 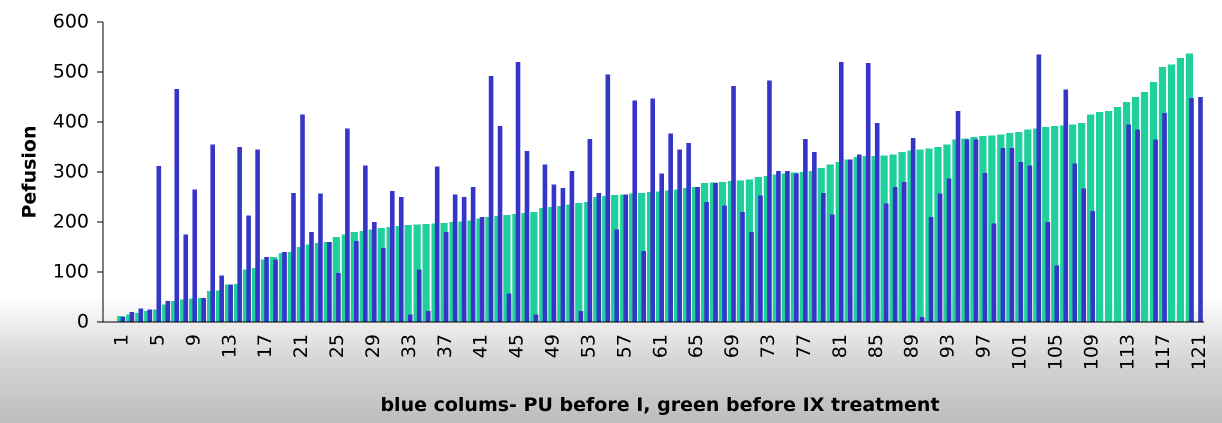 What do you see at coordinates (1199, 352) in the screenshot?
I see `x-tick-label: 121` at bounding box center [1199, 352].